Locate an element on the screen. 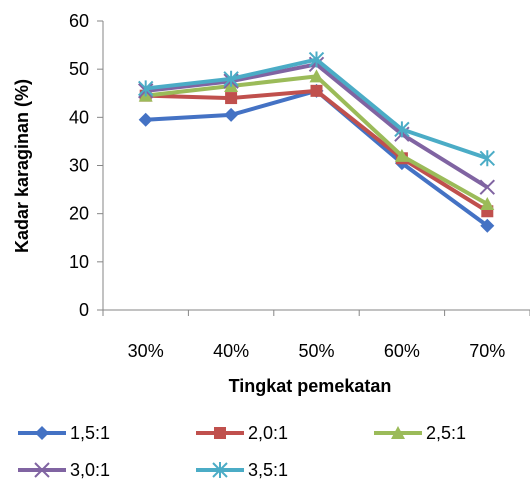  legend-item: 2,0:1 is located at coordinates (242, 433).